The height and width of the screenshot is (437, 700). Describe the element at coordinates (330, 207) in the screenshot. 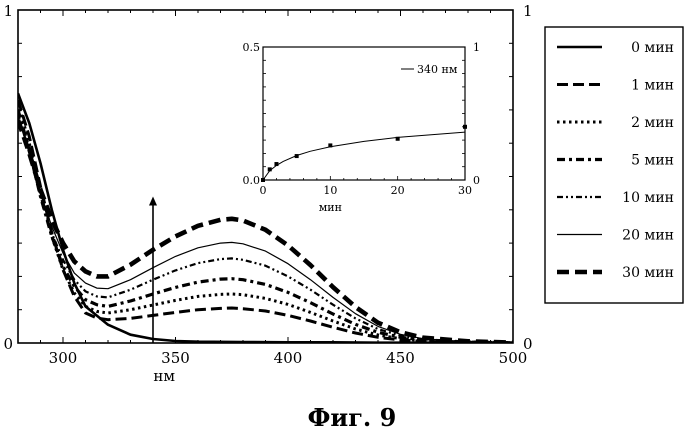

I see `inset-x-axis-label: мин` at that location.